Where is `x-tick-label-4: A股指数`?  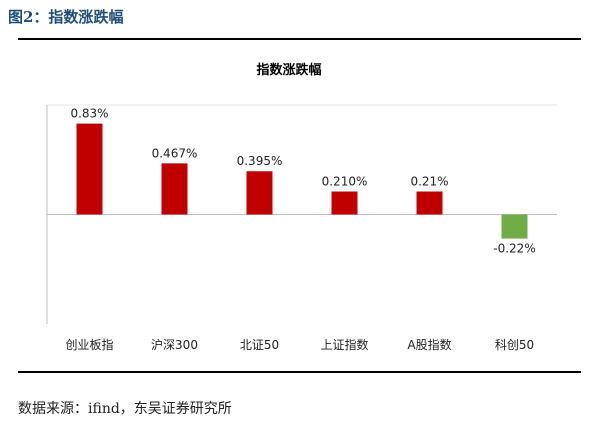 x-tick-label-4: A股指数 is located at coordinates (429, 344).